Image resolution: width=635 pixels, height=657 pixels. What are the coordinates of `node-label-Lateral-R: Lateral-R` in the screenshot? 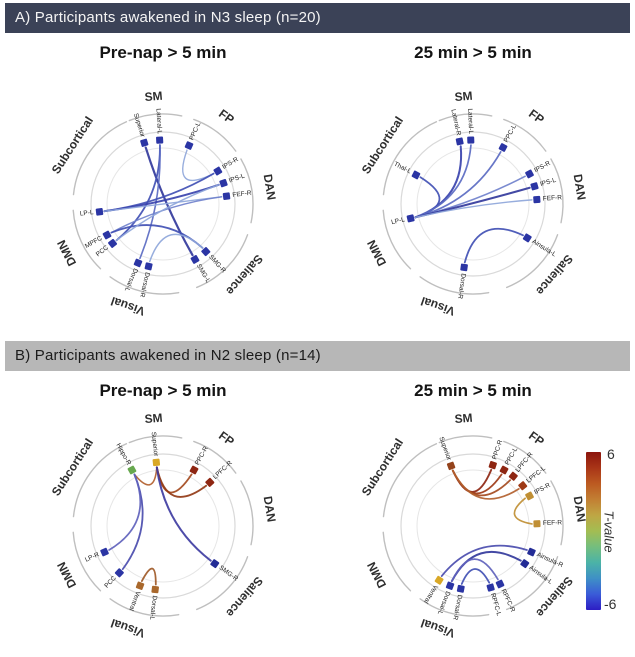 It's located at (455, 123).